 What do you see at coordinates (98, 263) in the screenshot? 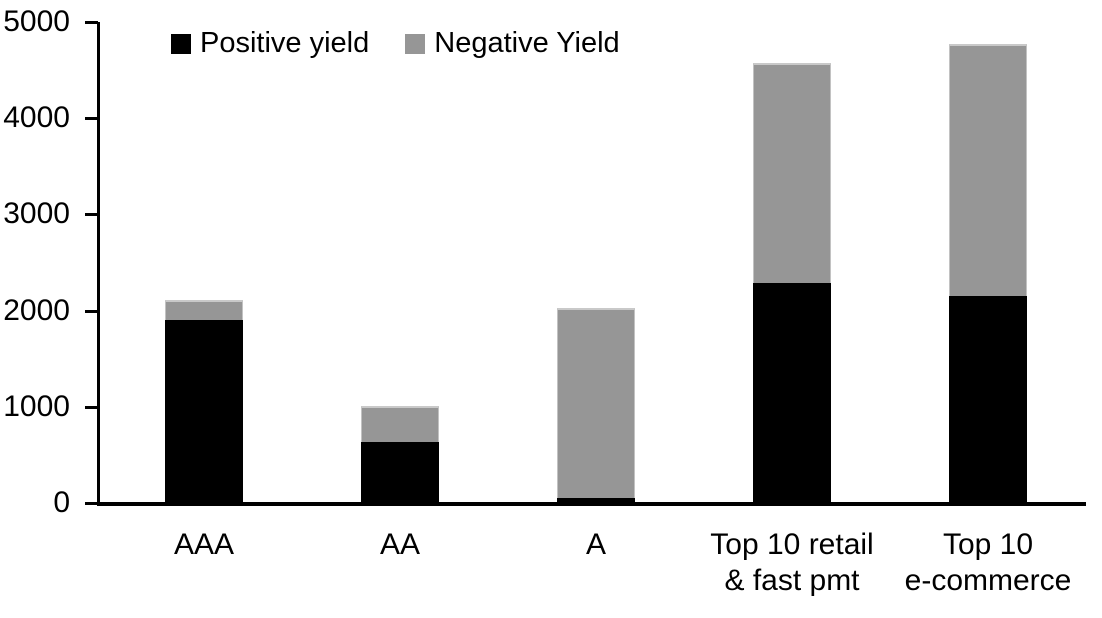
I see `y-axis` at bounding box center [98, 263].